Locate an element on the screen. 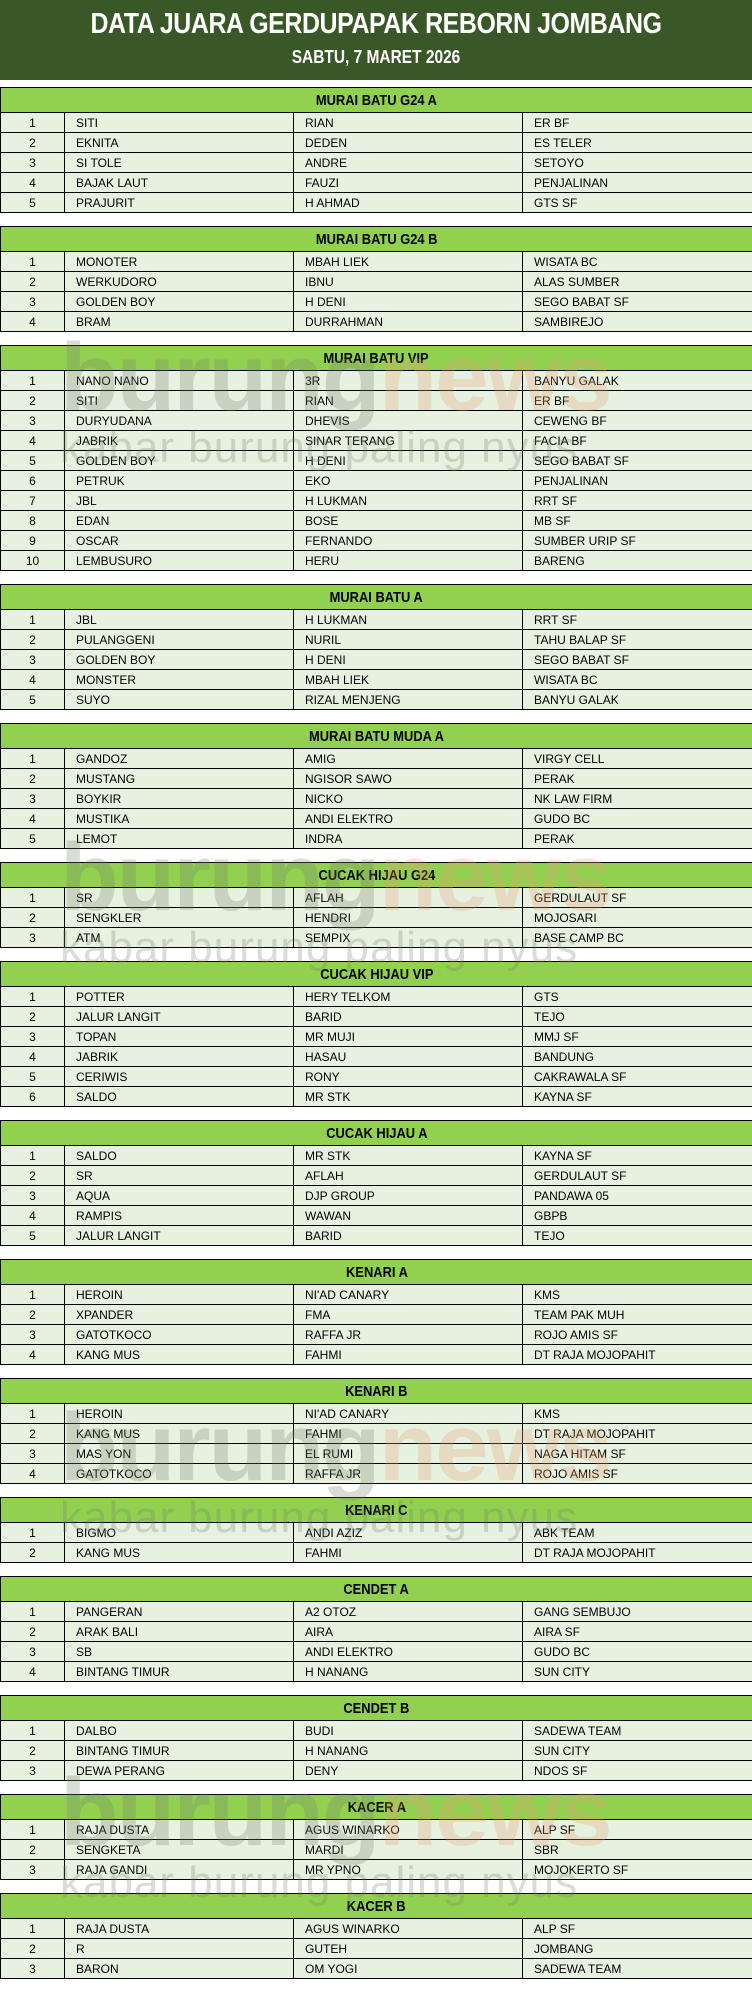 The image size is (752, 1992). team-cell: GANG SEMBUJO is located at coordinates (637, 1612).